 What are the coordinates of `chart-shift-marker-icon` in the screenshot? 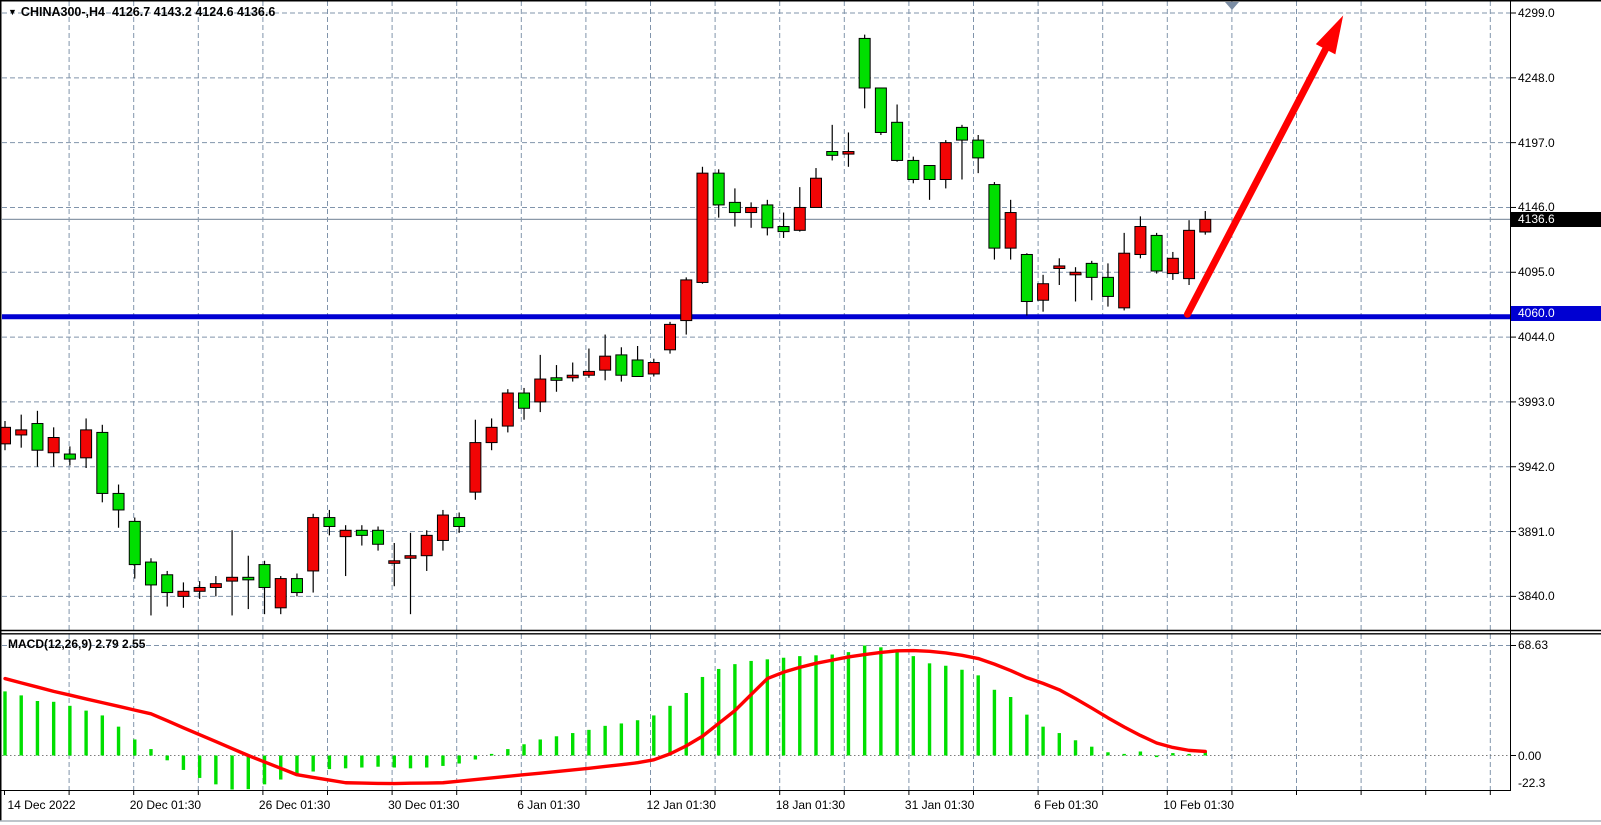 It's located at (1232, 6).